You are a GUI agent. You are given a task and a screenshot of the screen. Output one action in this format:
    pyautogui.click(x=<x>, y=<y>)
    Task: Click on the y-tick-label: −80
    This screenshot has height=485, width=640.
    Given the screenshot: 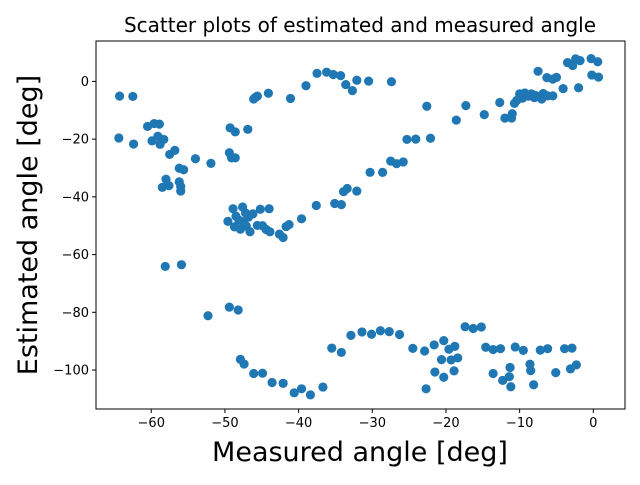 What is the action you would take?
    pyautogui.click(x=75, y=313)
    